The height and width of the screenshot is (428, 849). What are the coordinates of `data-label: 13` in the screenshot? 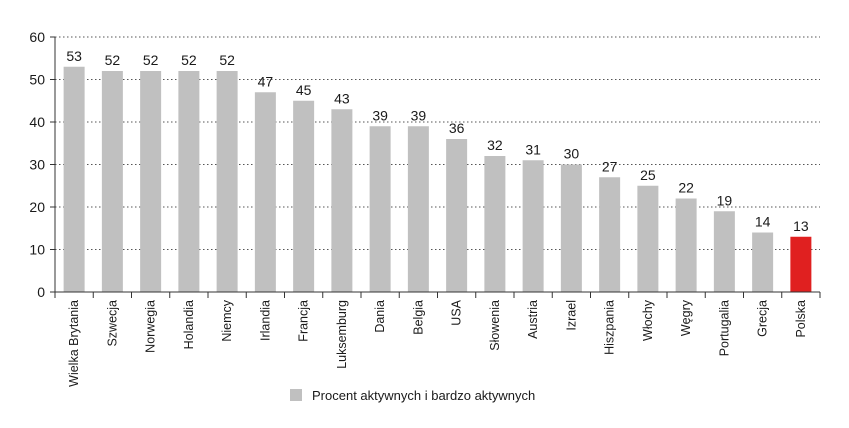 It's located at (801, 226).